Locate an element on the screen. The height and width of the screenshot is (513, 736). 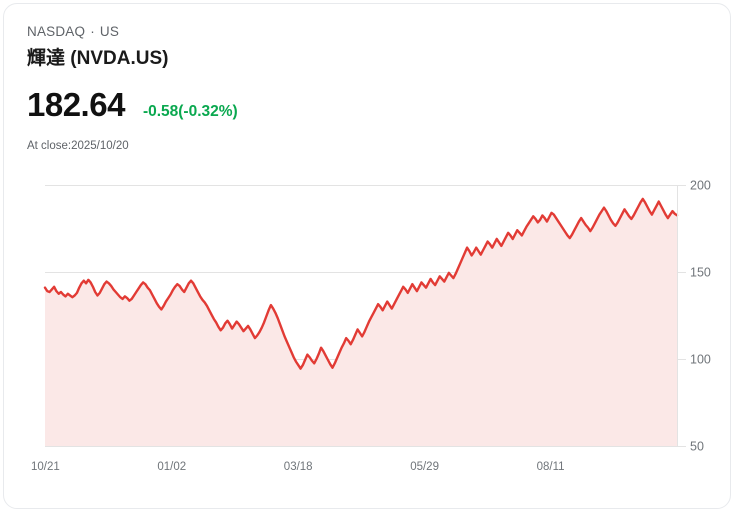
exchange-region-line: NASDAQ · US is located at coordinates (347, 32).